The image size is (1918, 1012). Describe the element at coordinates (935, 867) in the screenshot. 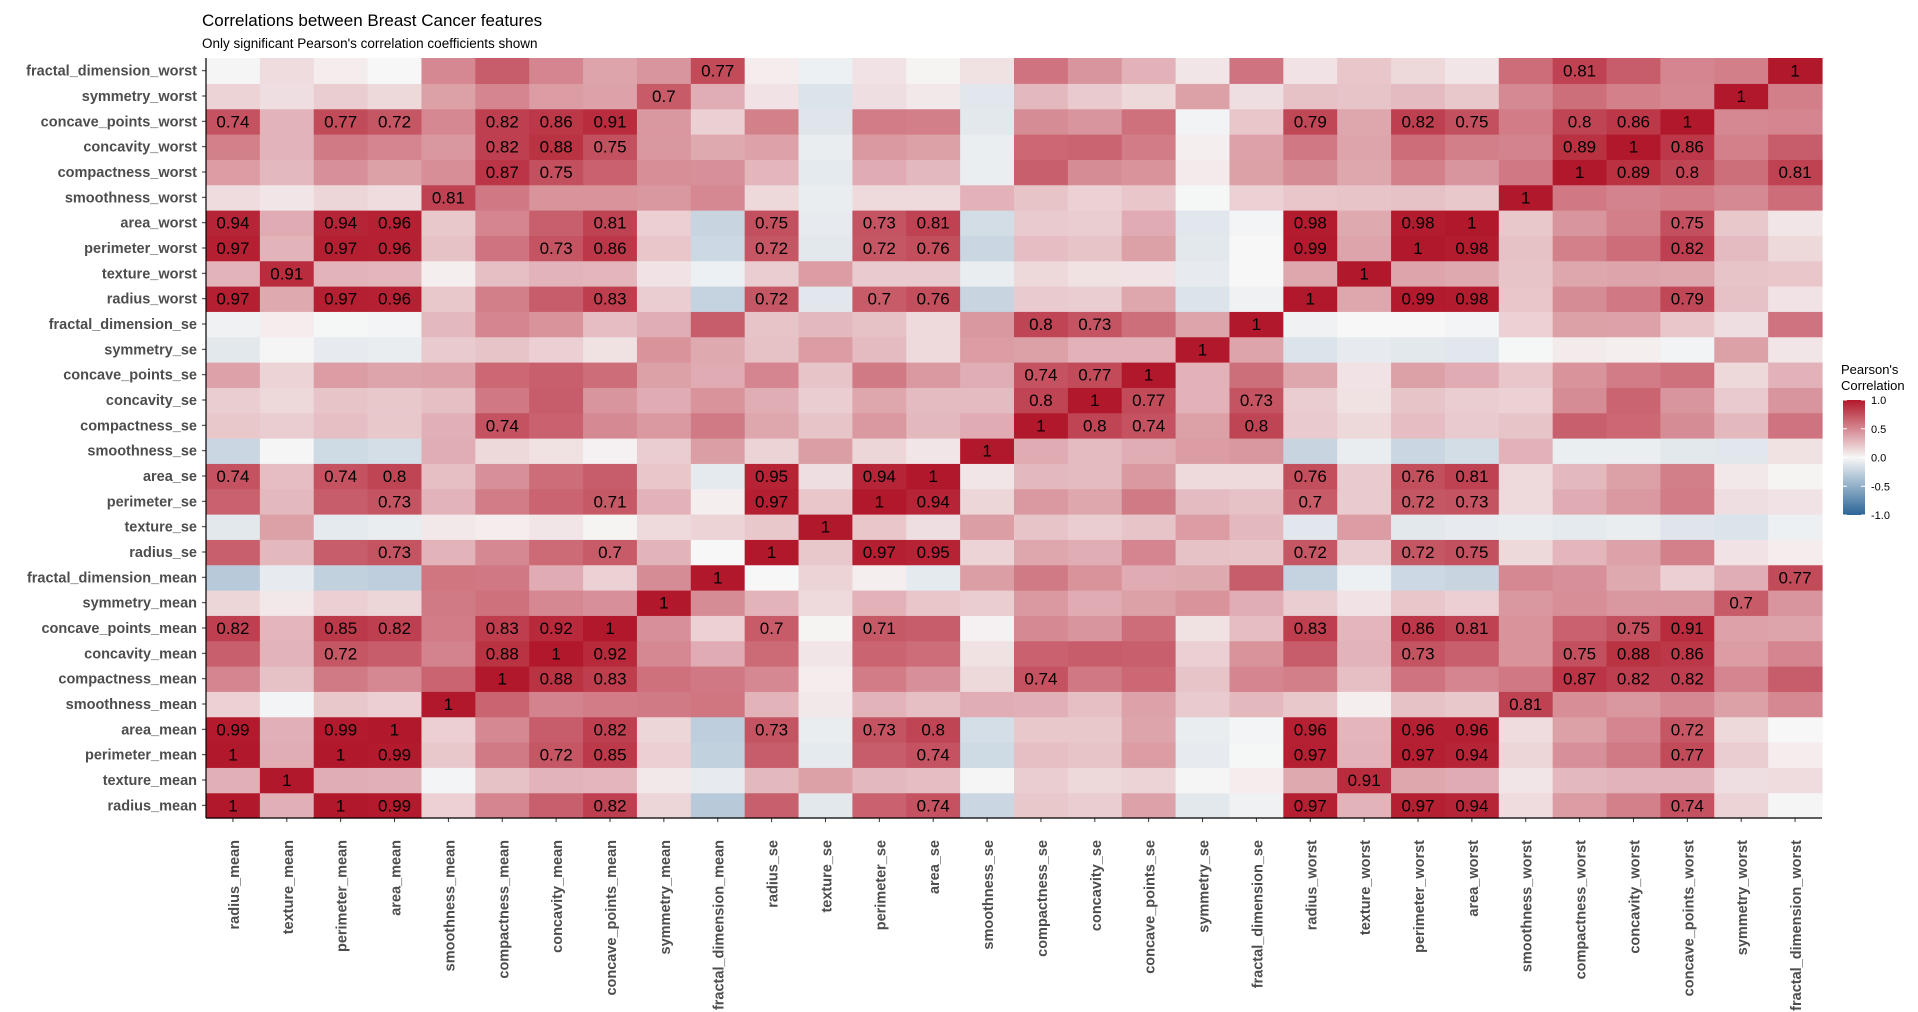

I see `x-tick-label: area_se` at that location.